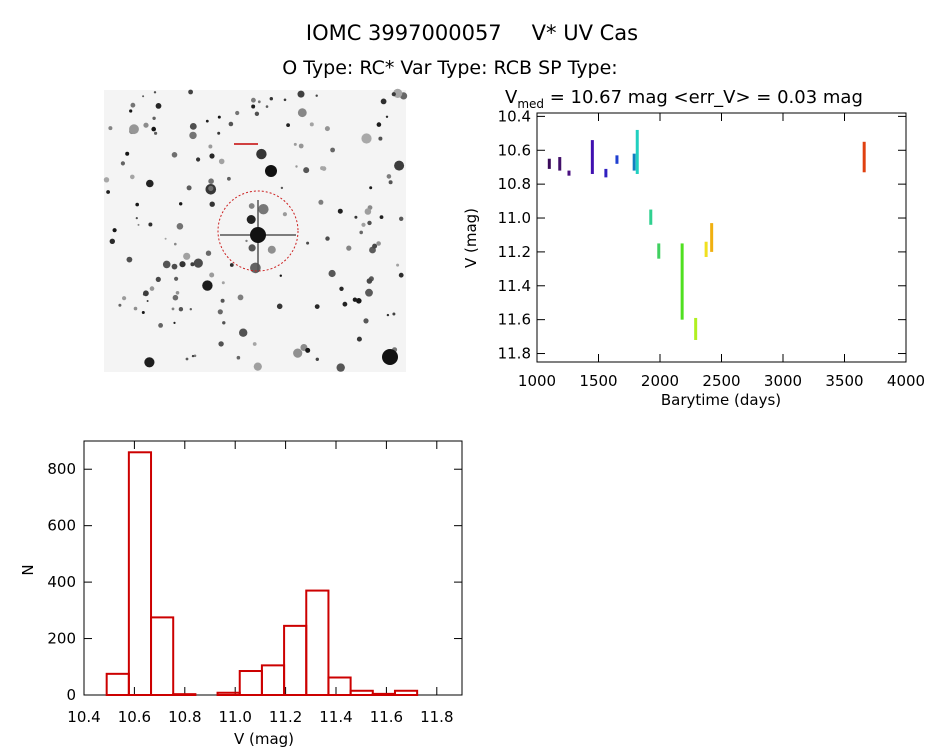 The image size is (944, 751). What do you see at coordinates (285, 717) in the screenshot?
I see `x-tick-label: 11.2` at bounding box center [285, 717].